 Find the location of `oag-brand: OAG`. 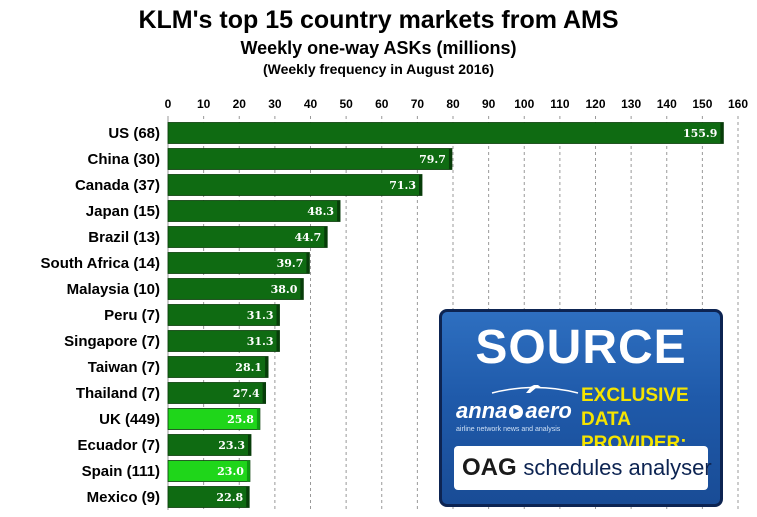

oag-brand: OAG is located at coordinates (489, 467).